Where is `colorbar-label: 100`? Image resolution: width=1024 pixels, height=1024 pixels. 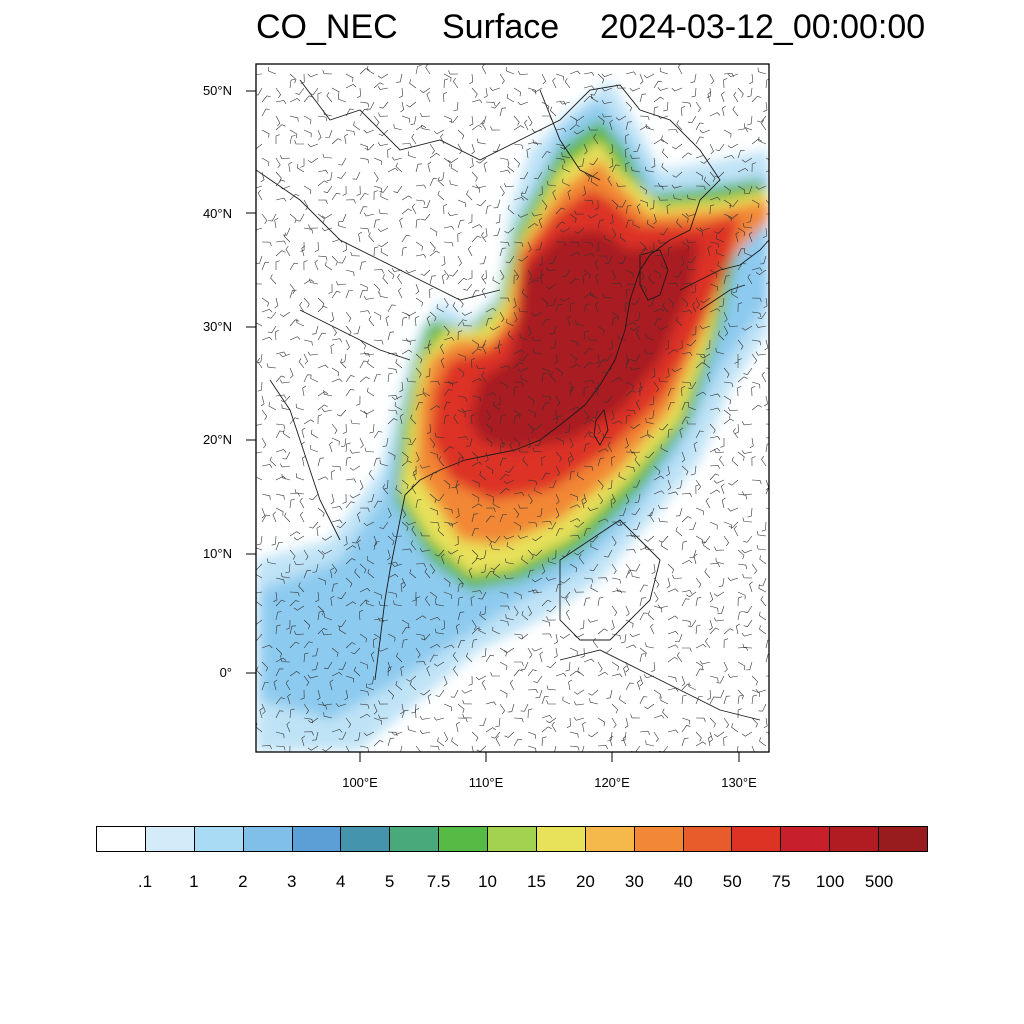
colorbar-label: 100 is located at coordinates (830, 881).